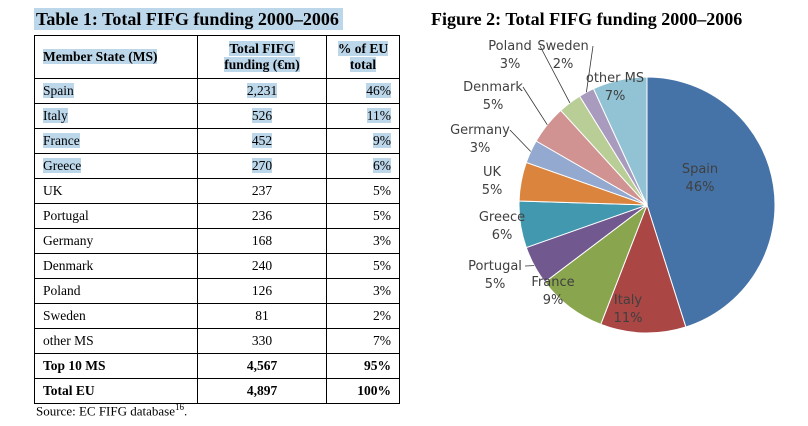 Image resolution: width=808 pixels, height=426 pixels. I want to click on source-suffix: ., so click(186, 411).